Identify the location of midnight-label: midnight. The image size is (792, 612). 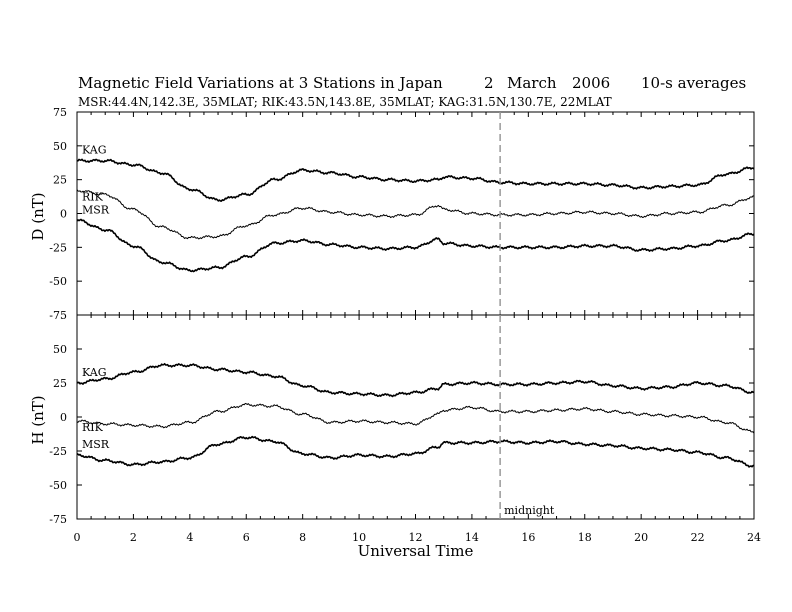
(529, 510).